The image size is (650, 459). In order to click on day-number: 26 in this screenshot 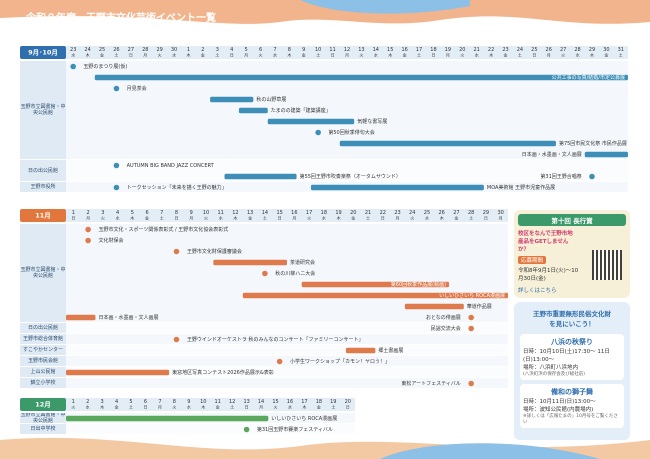, I will do `click(549, 50)`.